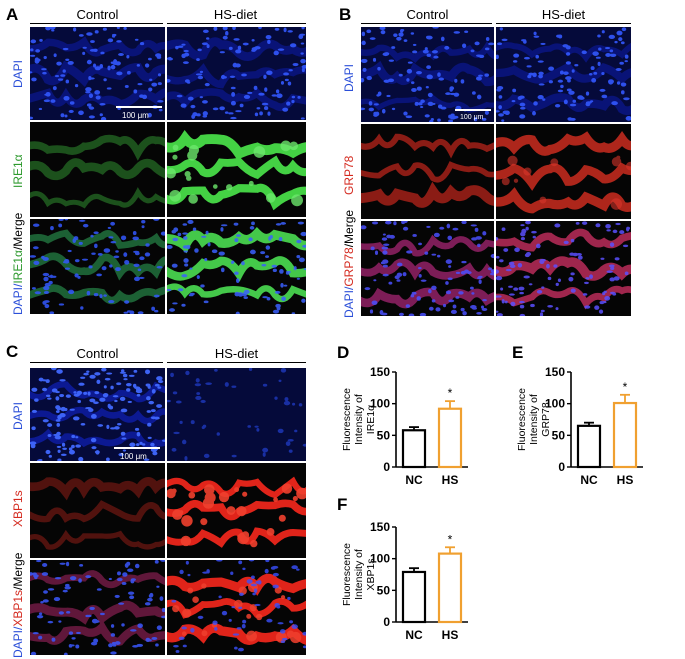 The height and width of the screenshot is (659, 685). I want to click on panel-a-control-merge-image, so click(97, 266).